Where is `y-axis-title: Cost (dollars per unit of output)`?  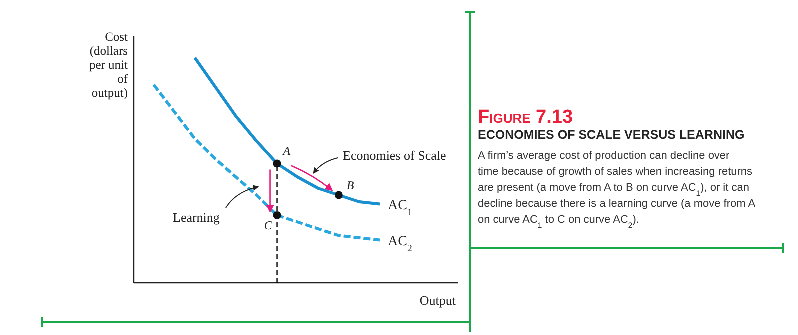
y-axis-title: Cost (dollars per unit of output) is located at coordinates (109, 65).